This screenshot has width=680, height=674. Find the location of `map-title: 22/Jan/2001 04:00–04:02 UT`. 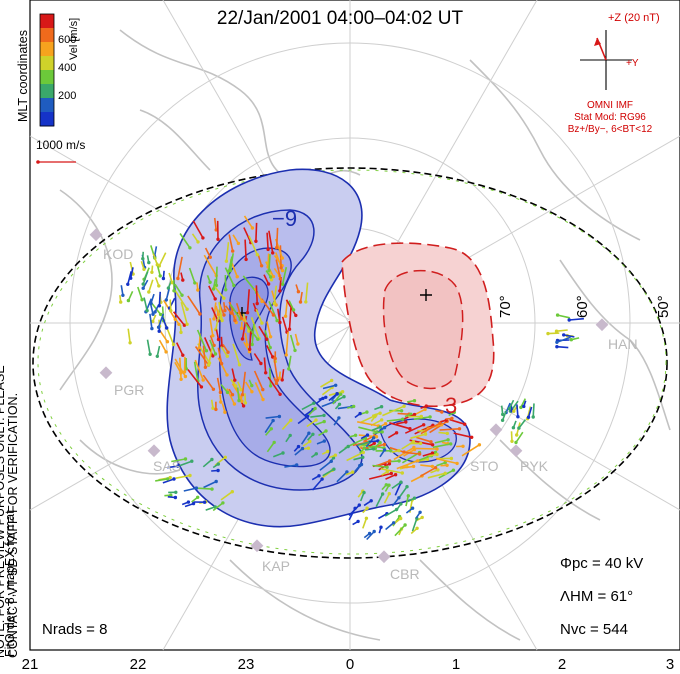

map-title: 22/Jan/2001 04:00–04:02 UT is located at coordinates (340, 18).